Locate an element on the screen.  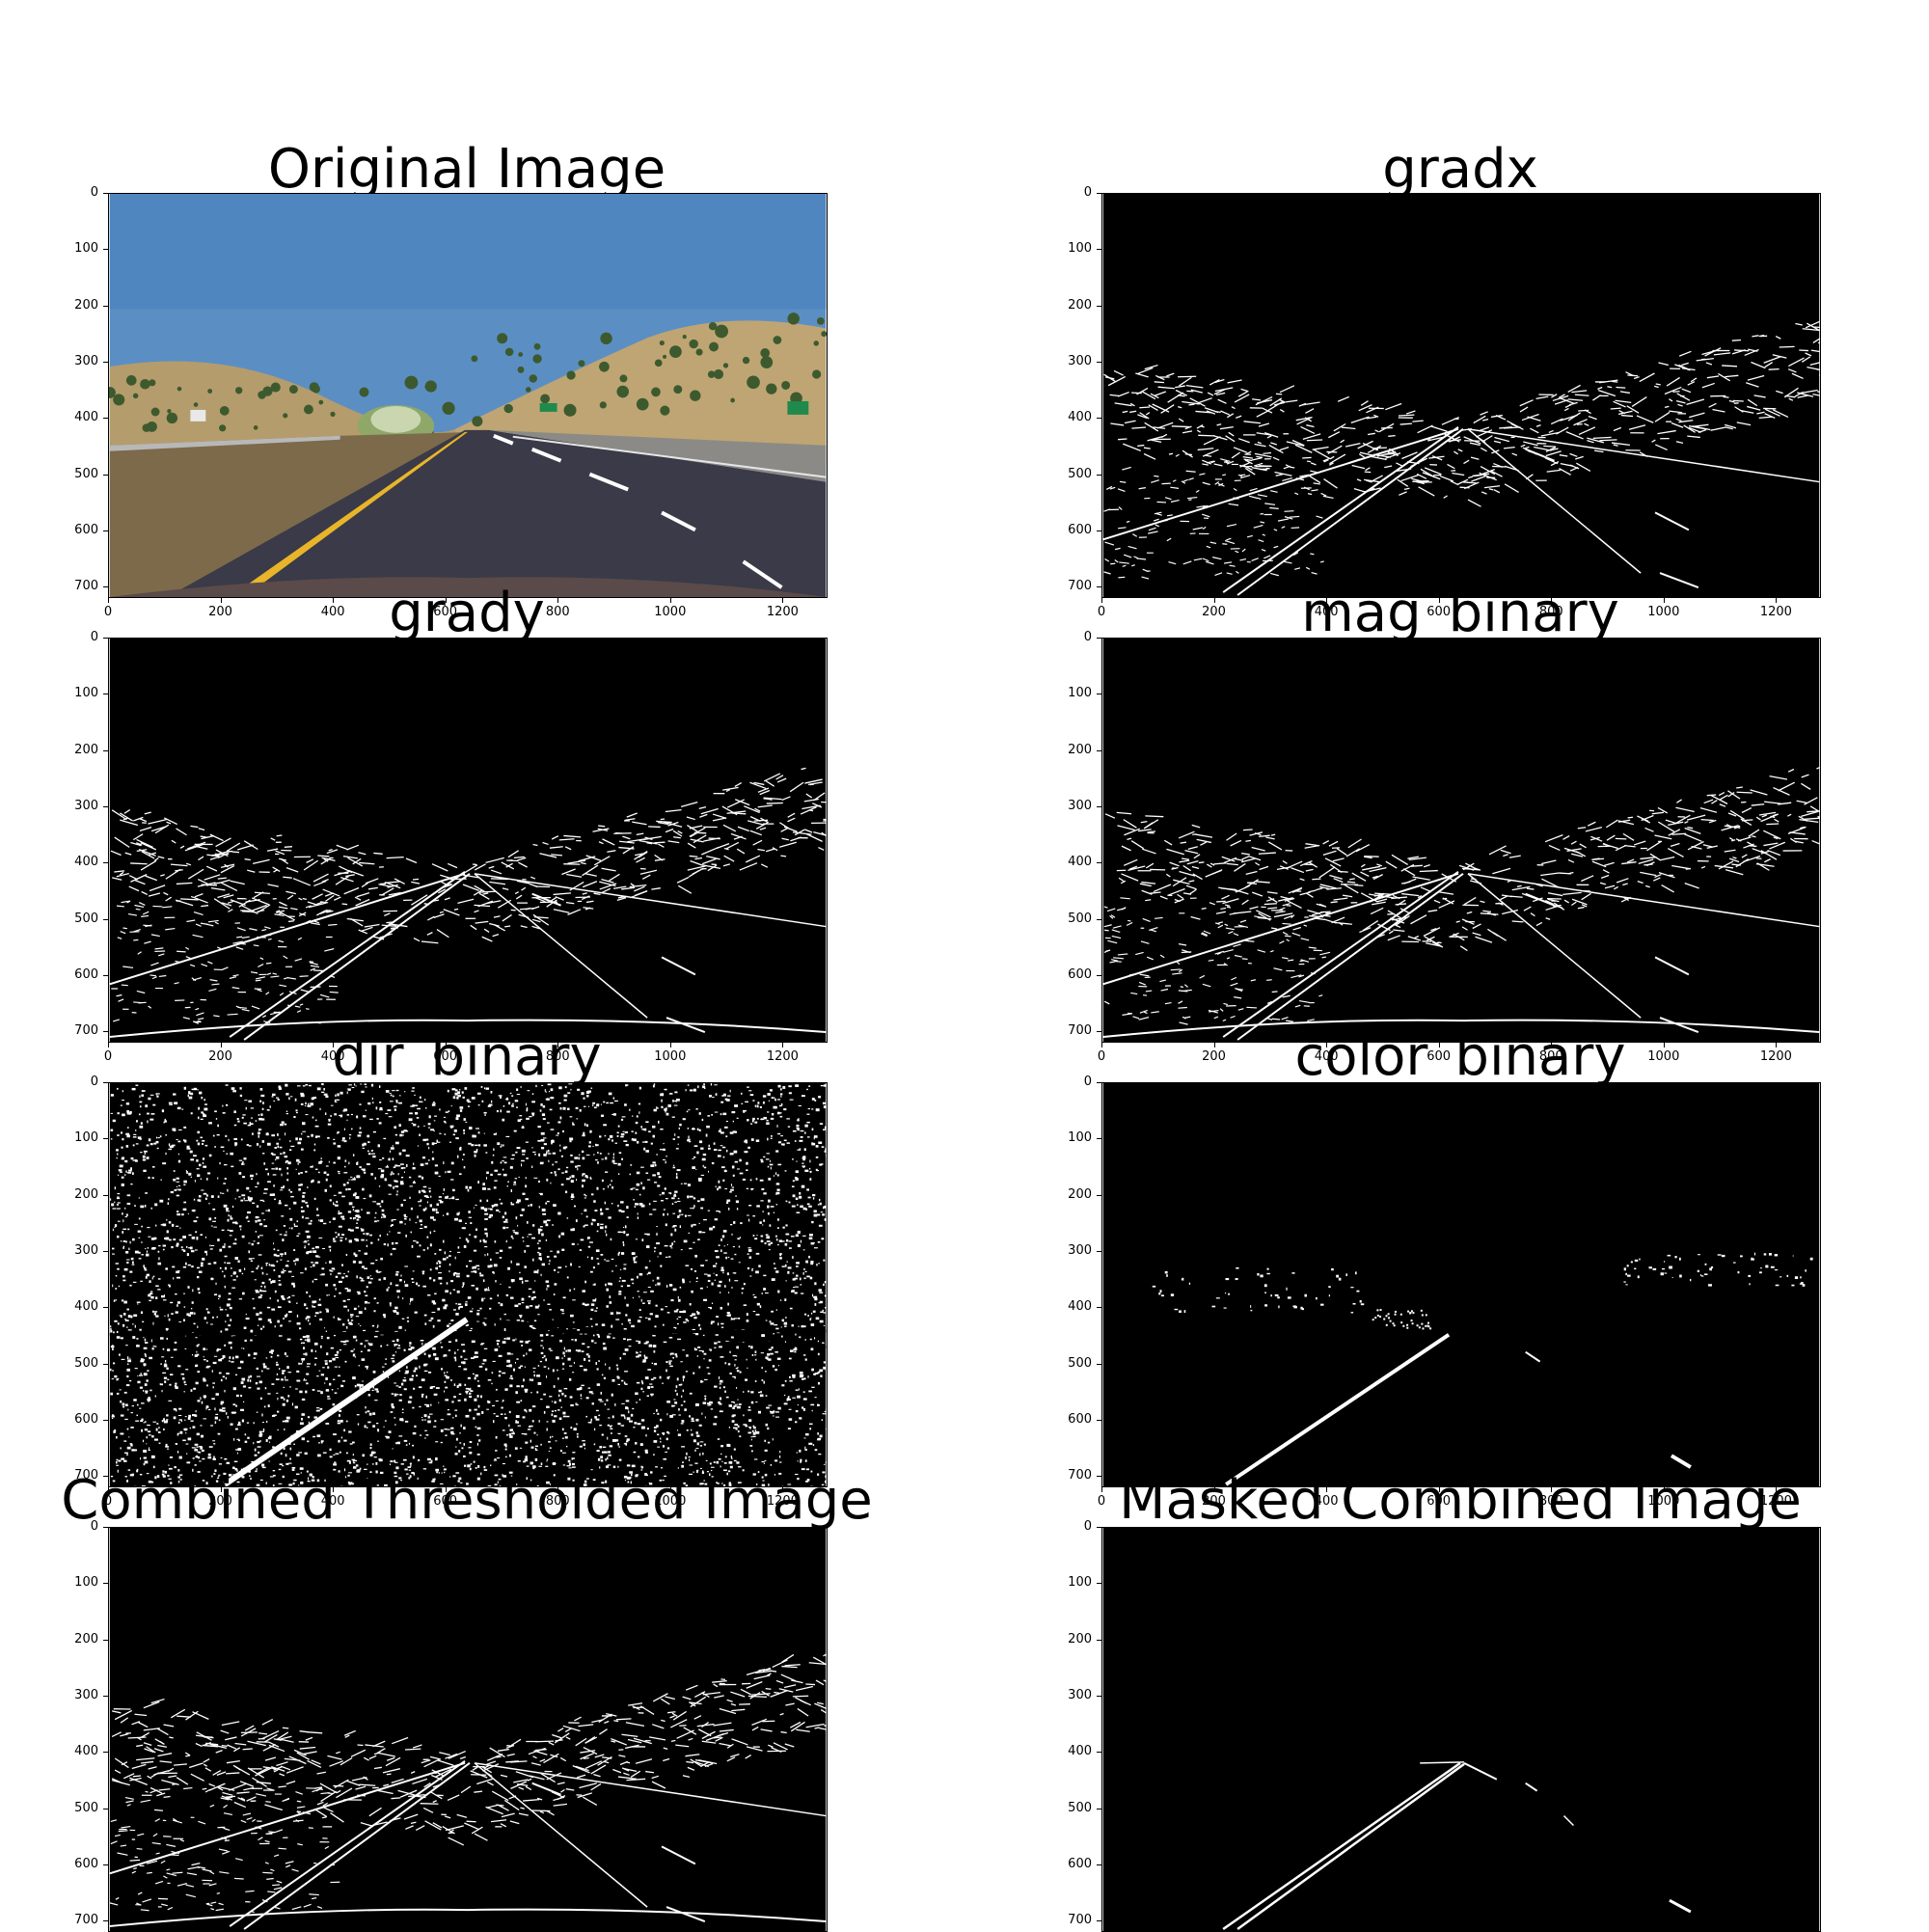
panel-image-gradx is located at coordinates (1461, 395).